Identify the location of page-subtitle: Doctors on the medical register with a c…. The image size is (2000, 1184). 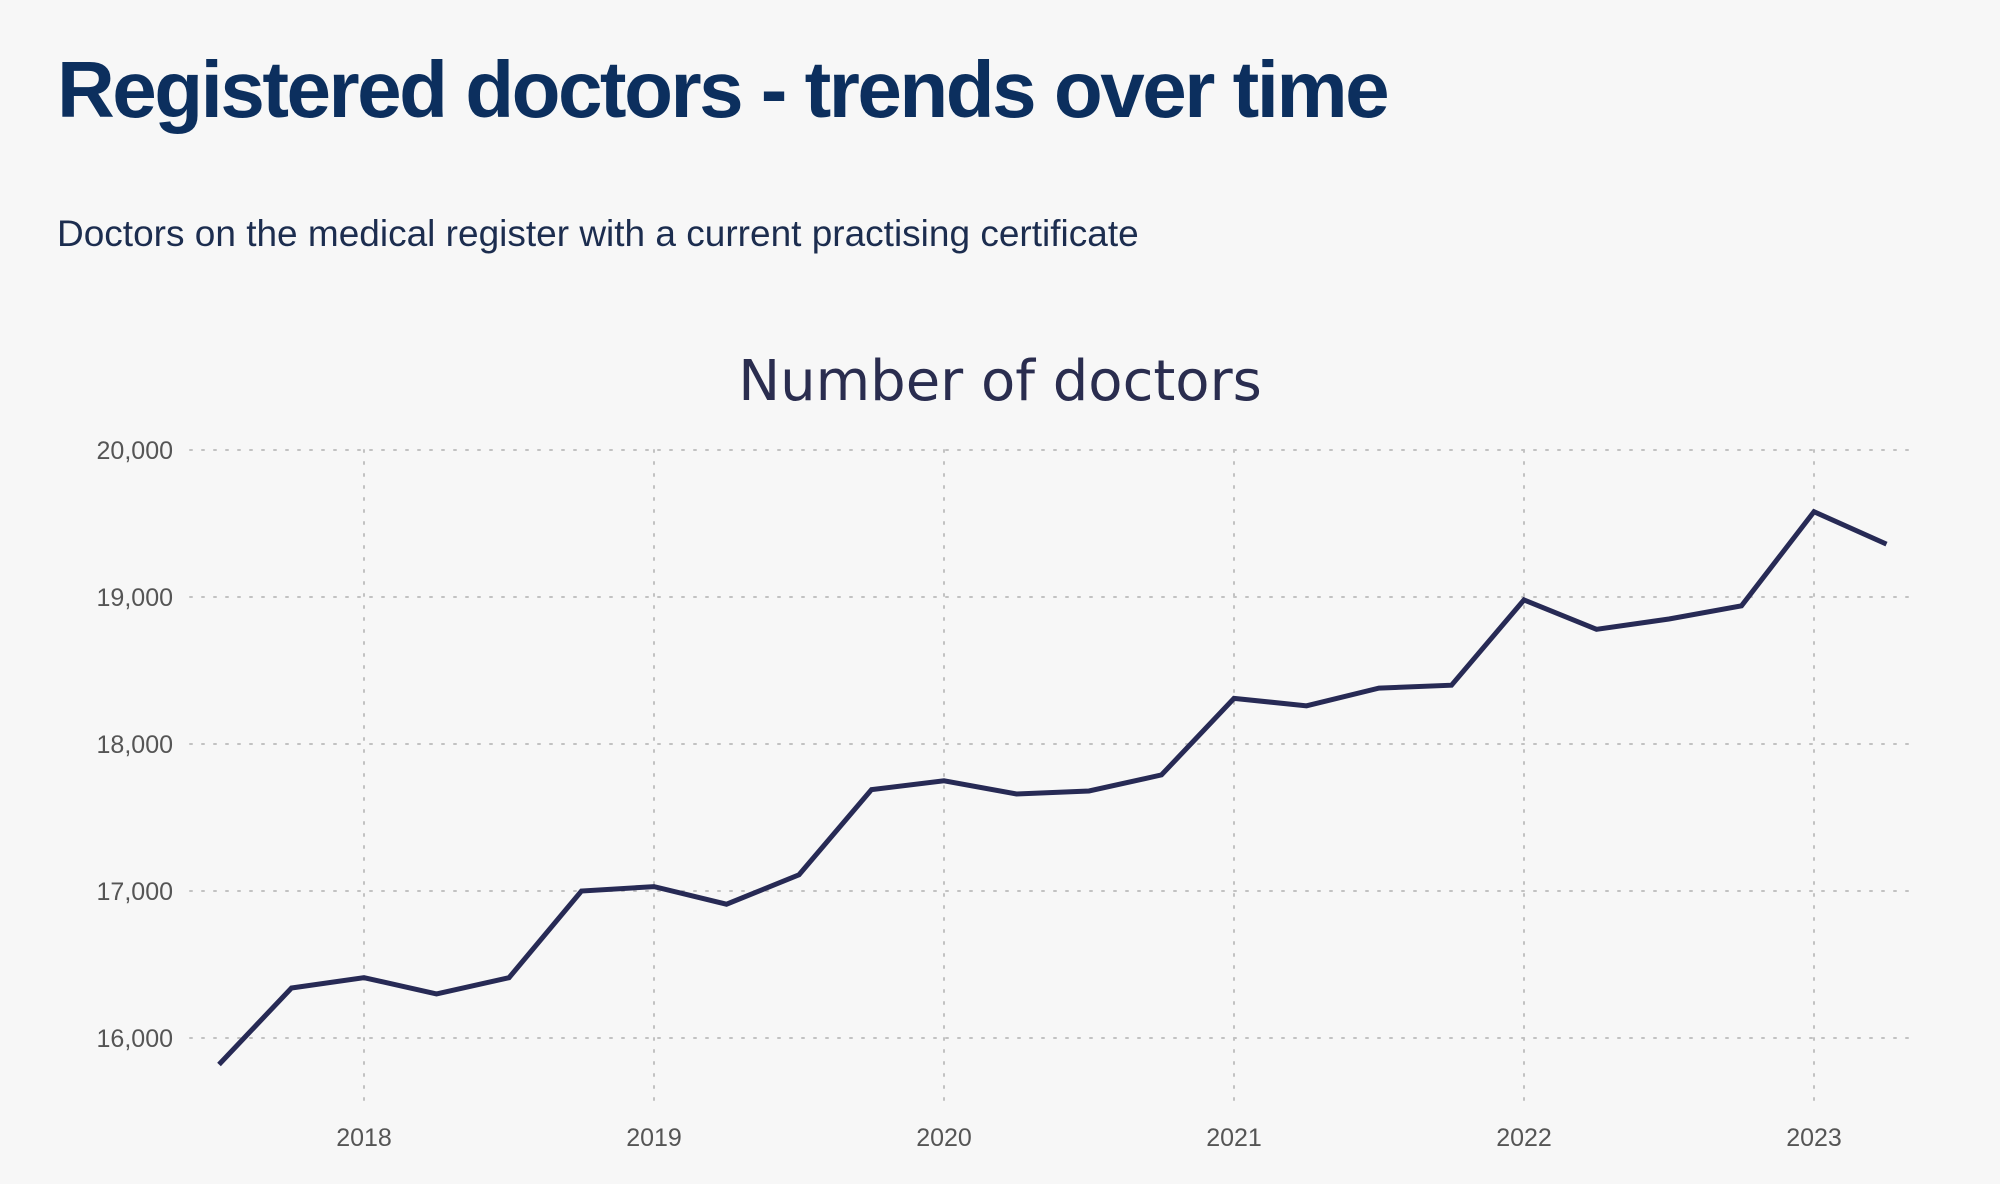
(598, 233).